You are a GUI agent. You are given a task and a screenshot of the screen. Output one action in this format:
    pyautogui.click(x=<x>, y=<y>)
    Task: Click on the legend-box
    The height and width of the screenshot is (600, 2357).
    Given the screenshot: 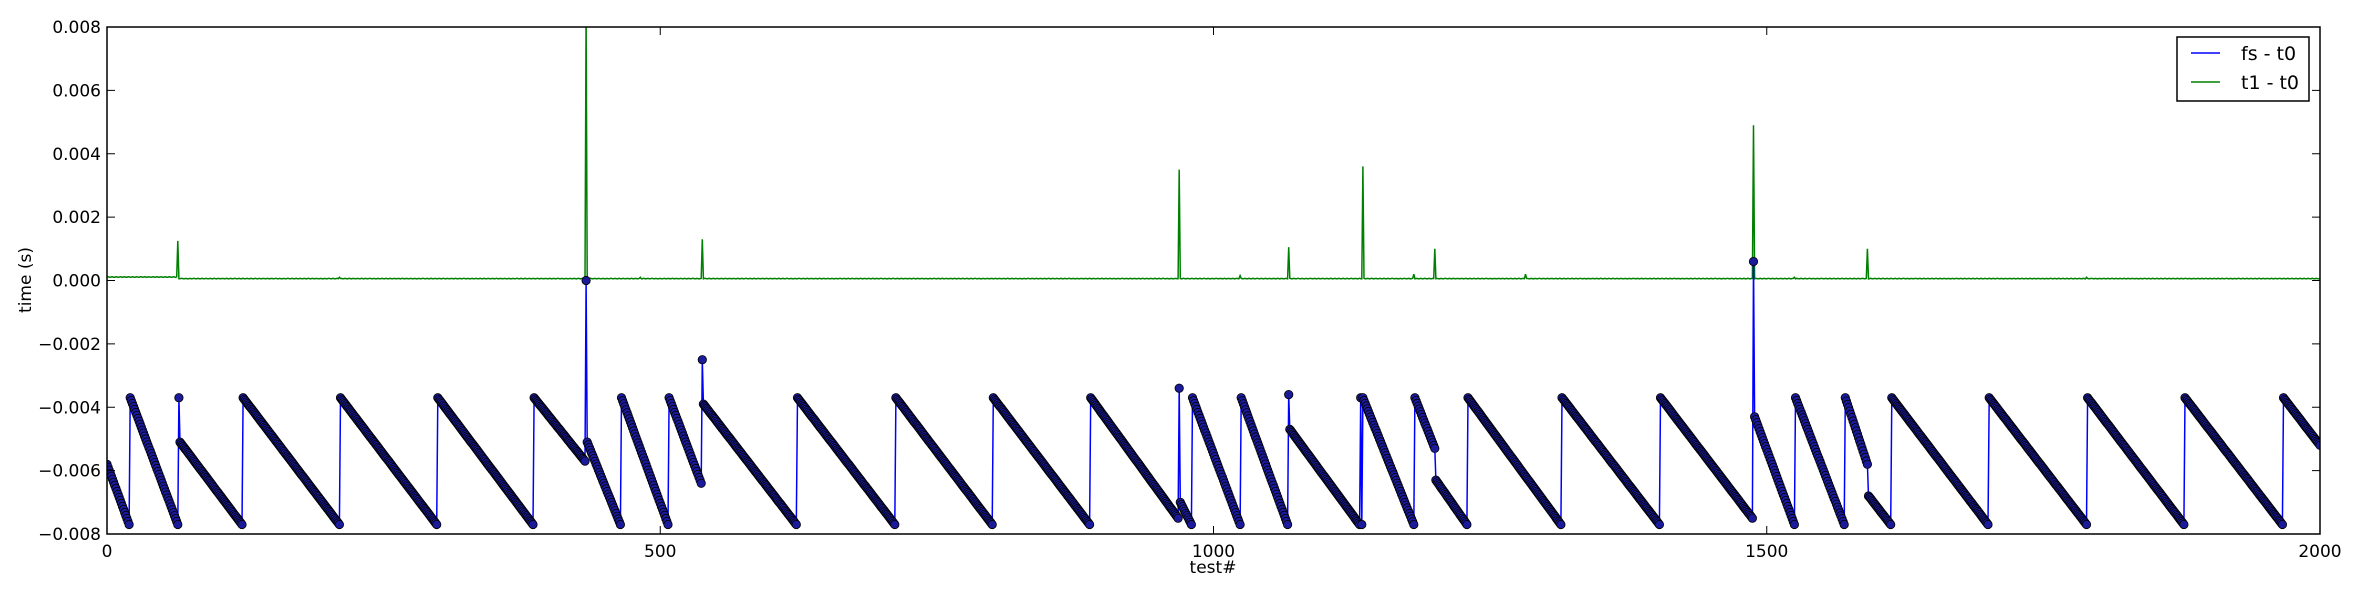 What is the action you would take?
    pyautogui.click(x=2243, y=69)
    